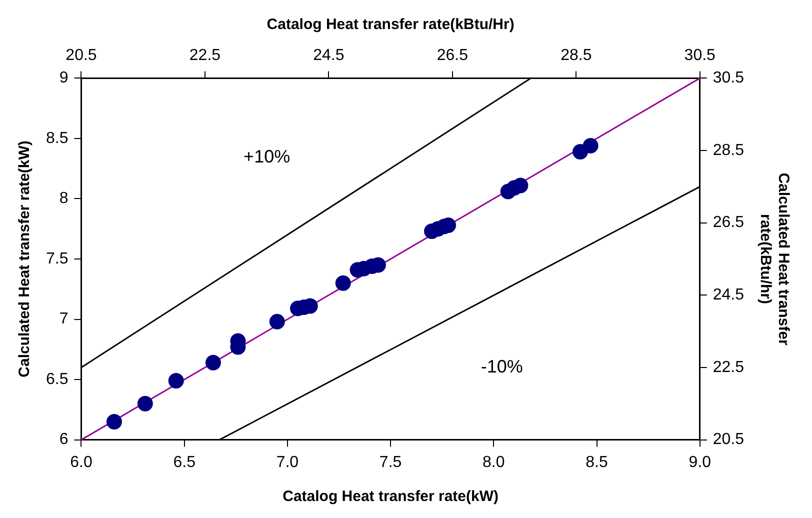 The height and width of the screenshot is (518, 812). I want to click on x2-tick-label: 24.5, so click(328, 55).